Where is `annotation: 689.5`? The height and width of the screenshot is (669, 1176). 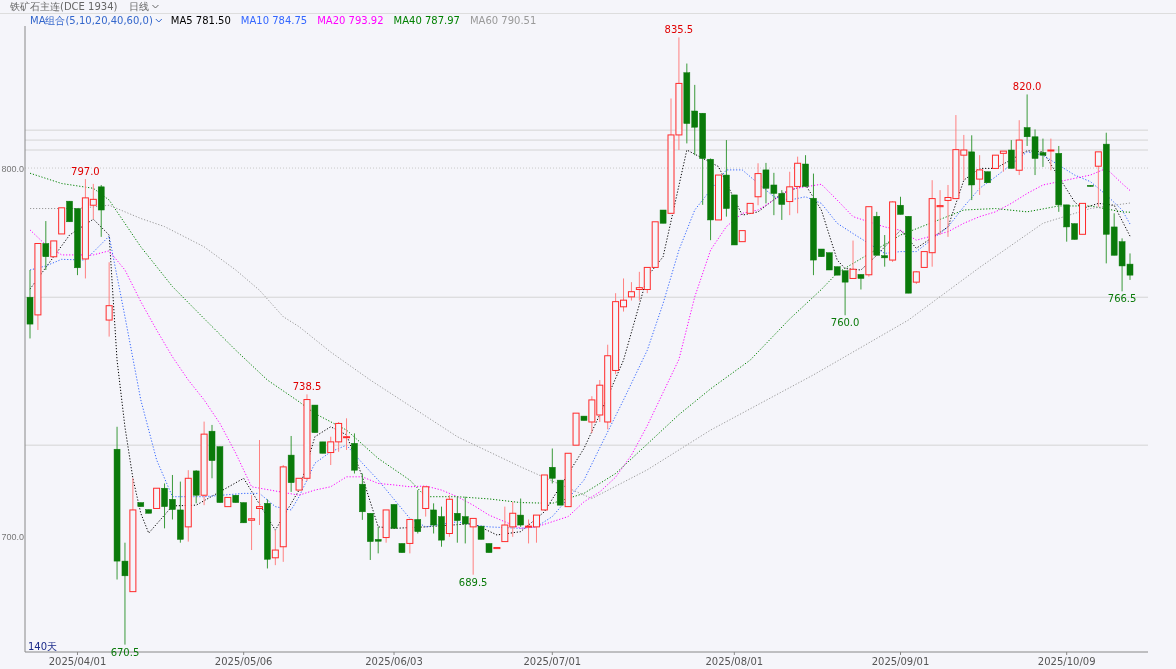
annotation: 689.5 is located at coordinates (473, 582).